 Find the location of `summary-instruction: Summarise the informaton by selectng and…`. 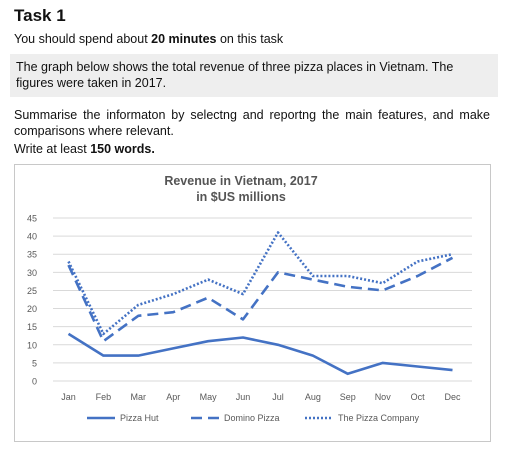

summary-instruction: Summarise the informaton by selectng and… is located at coordinates (252, 123).